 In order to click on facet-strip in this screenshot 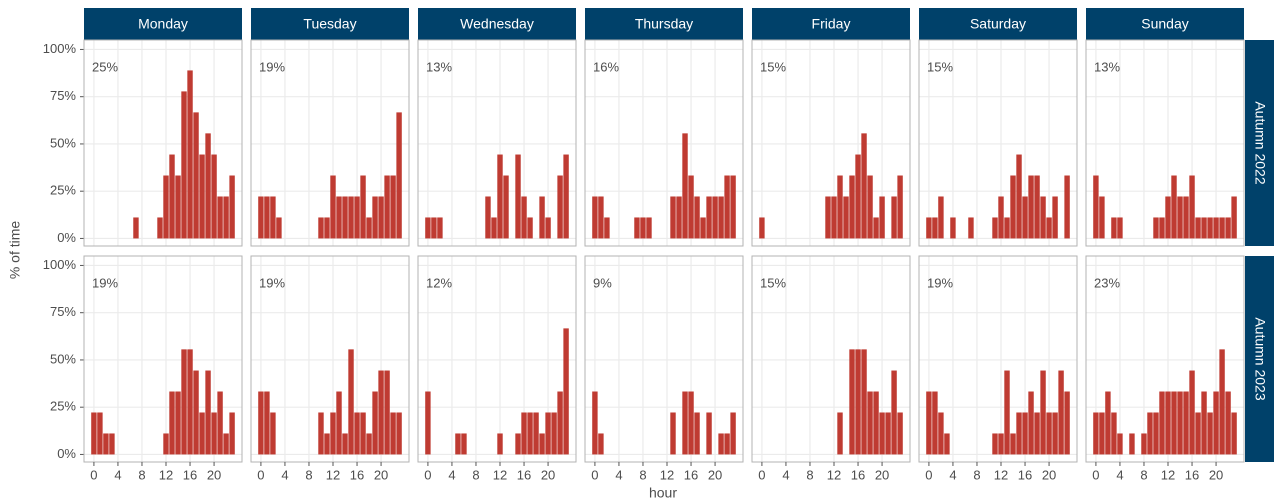, I will do `click(1259, 143)`.